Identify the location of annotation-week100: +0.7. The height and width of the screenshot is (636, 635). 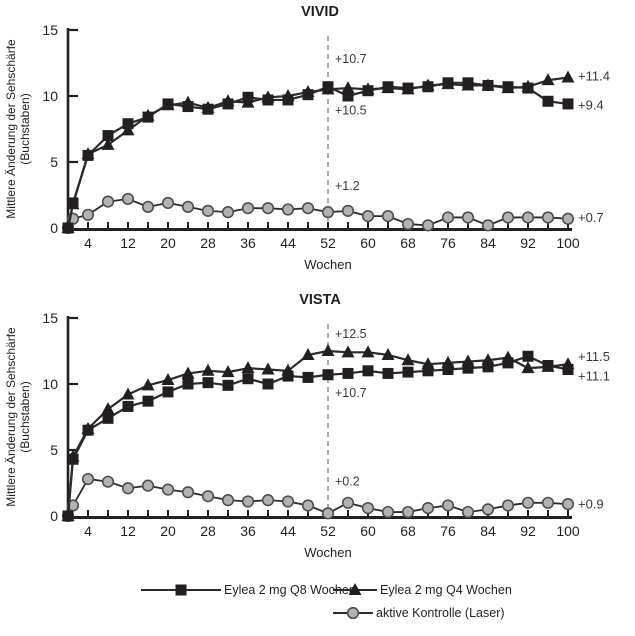
(591, 217).